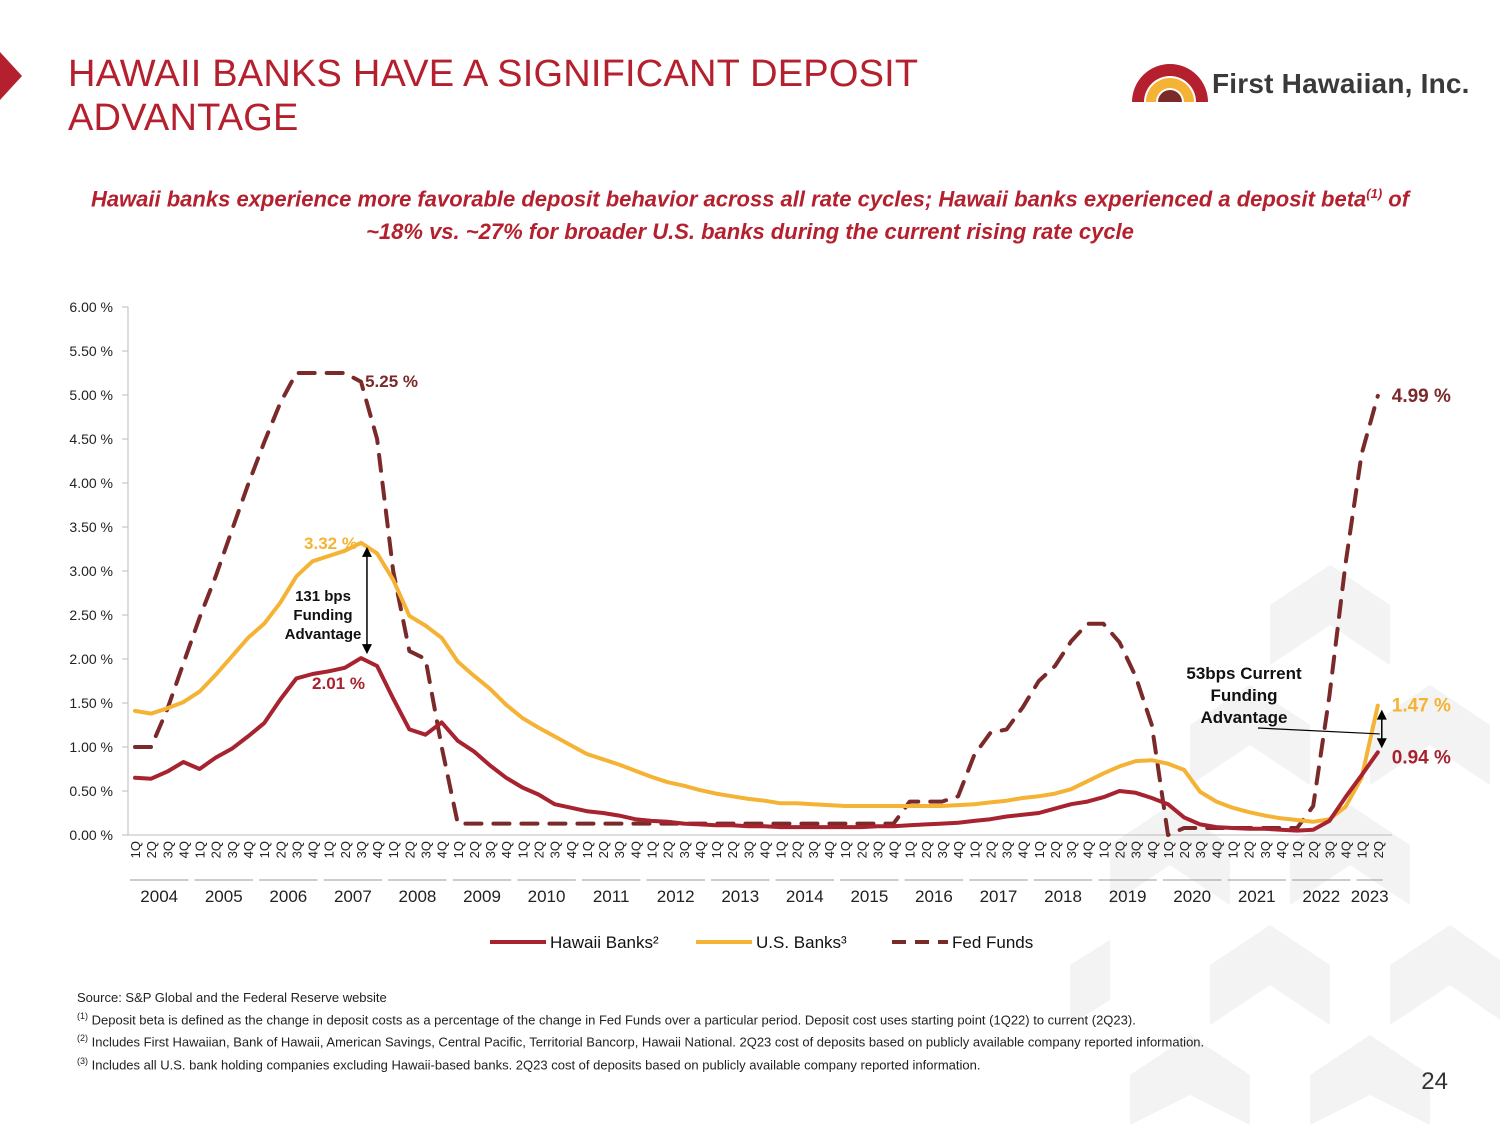 This screenshot has width=1500, height=1125. I want to click on x-year-label: 2021, so click(1257, 896).